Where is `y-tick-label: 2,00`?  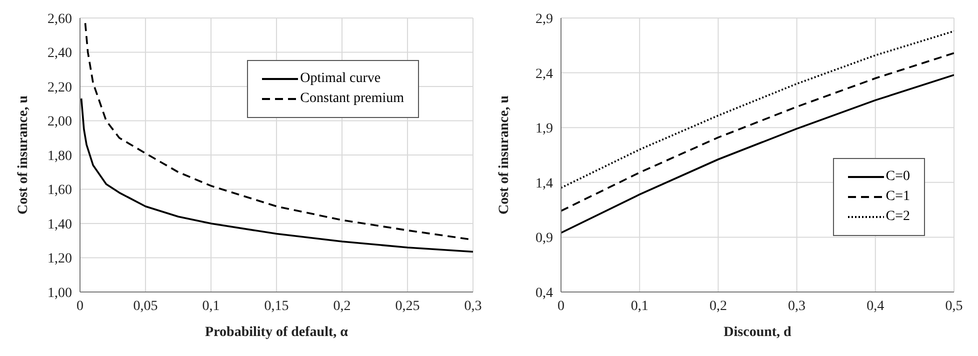
y-tick-label: 2,00 is located at coordinates (60, 122).